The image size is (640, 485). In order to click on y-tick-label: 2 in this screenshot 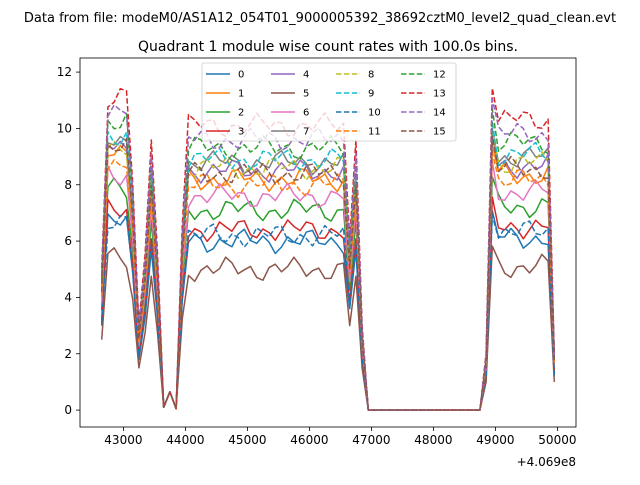, I will do `click(68, 354)`.